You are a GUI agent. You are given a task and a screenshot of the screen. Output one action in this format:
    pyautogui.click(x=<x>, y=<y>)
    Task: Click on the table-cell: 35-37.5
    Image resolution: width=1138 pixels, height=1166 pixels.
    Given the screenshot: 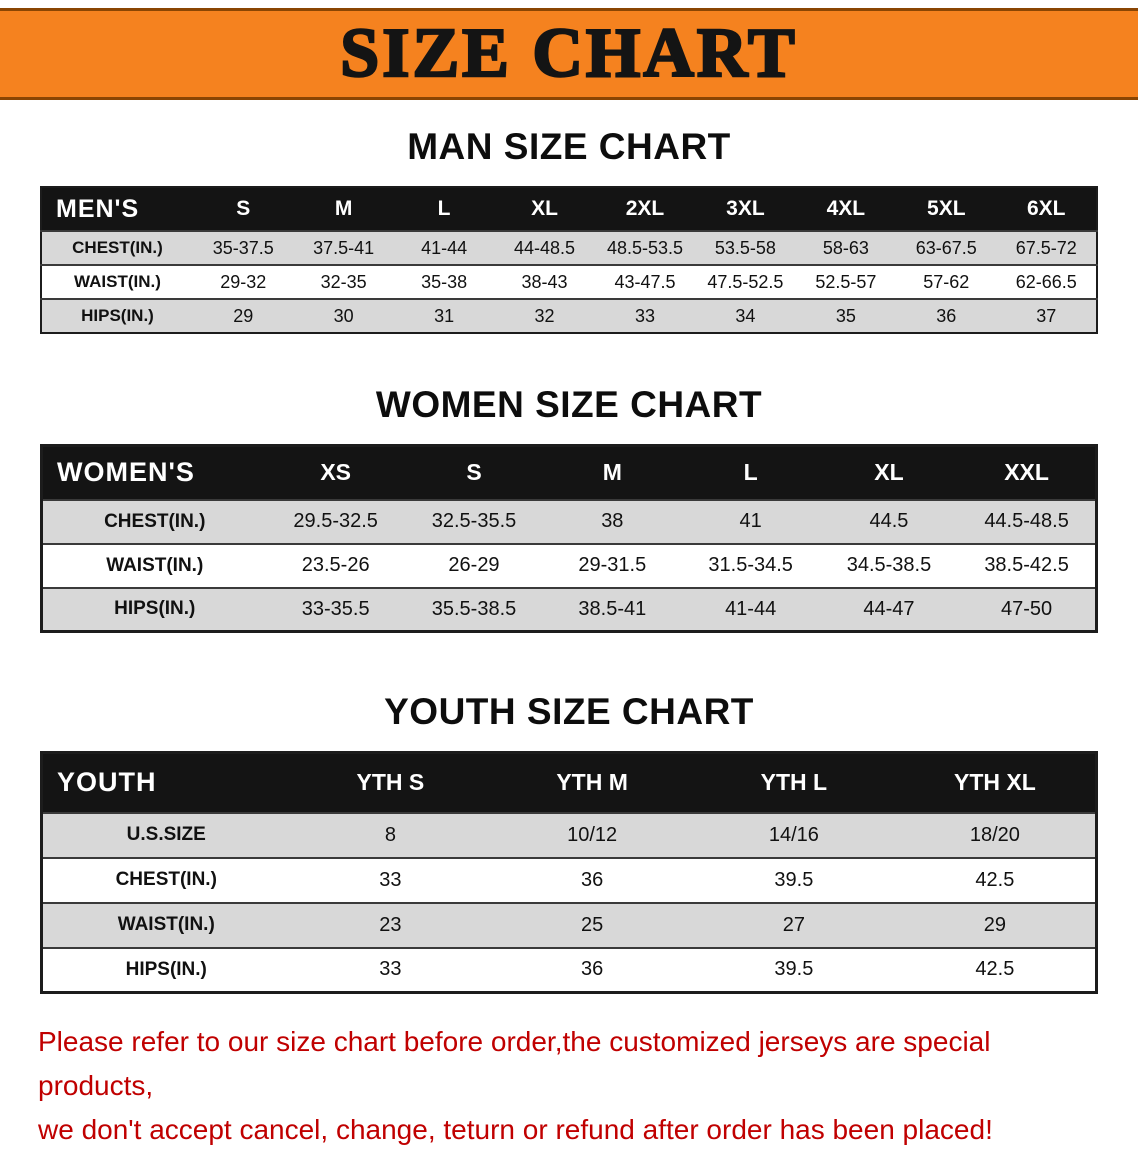 What is the action you would take?
    pyautogui.click(x=243, y=247)
    